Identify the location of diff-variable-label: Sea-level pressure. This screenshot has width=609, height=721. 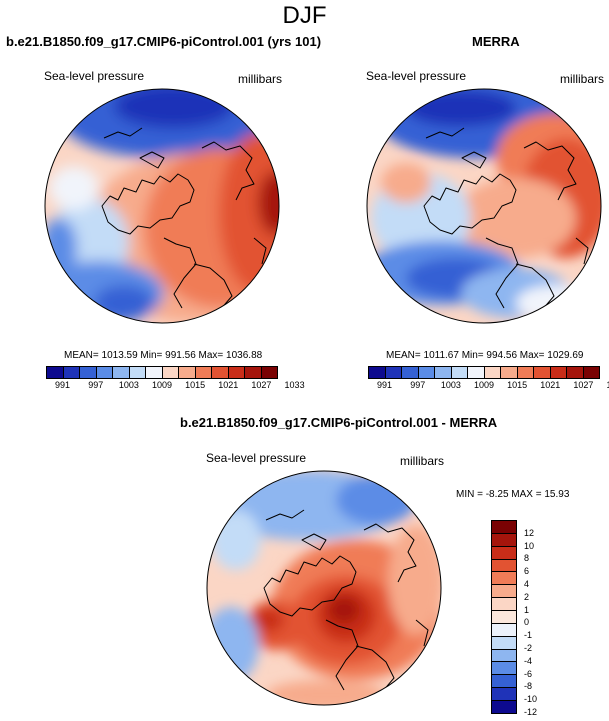
(256, 458).